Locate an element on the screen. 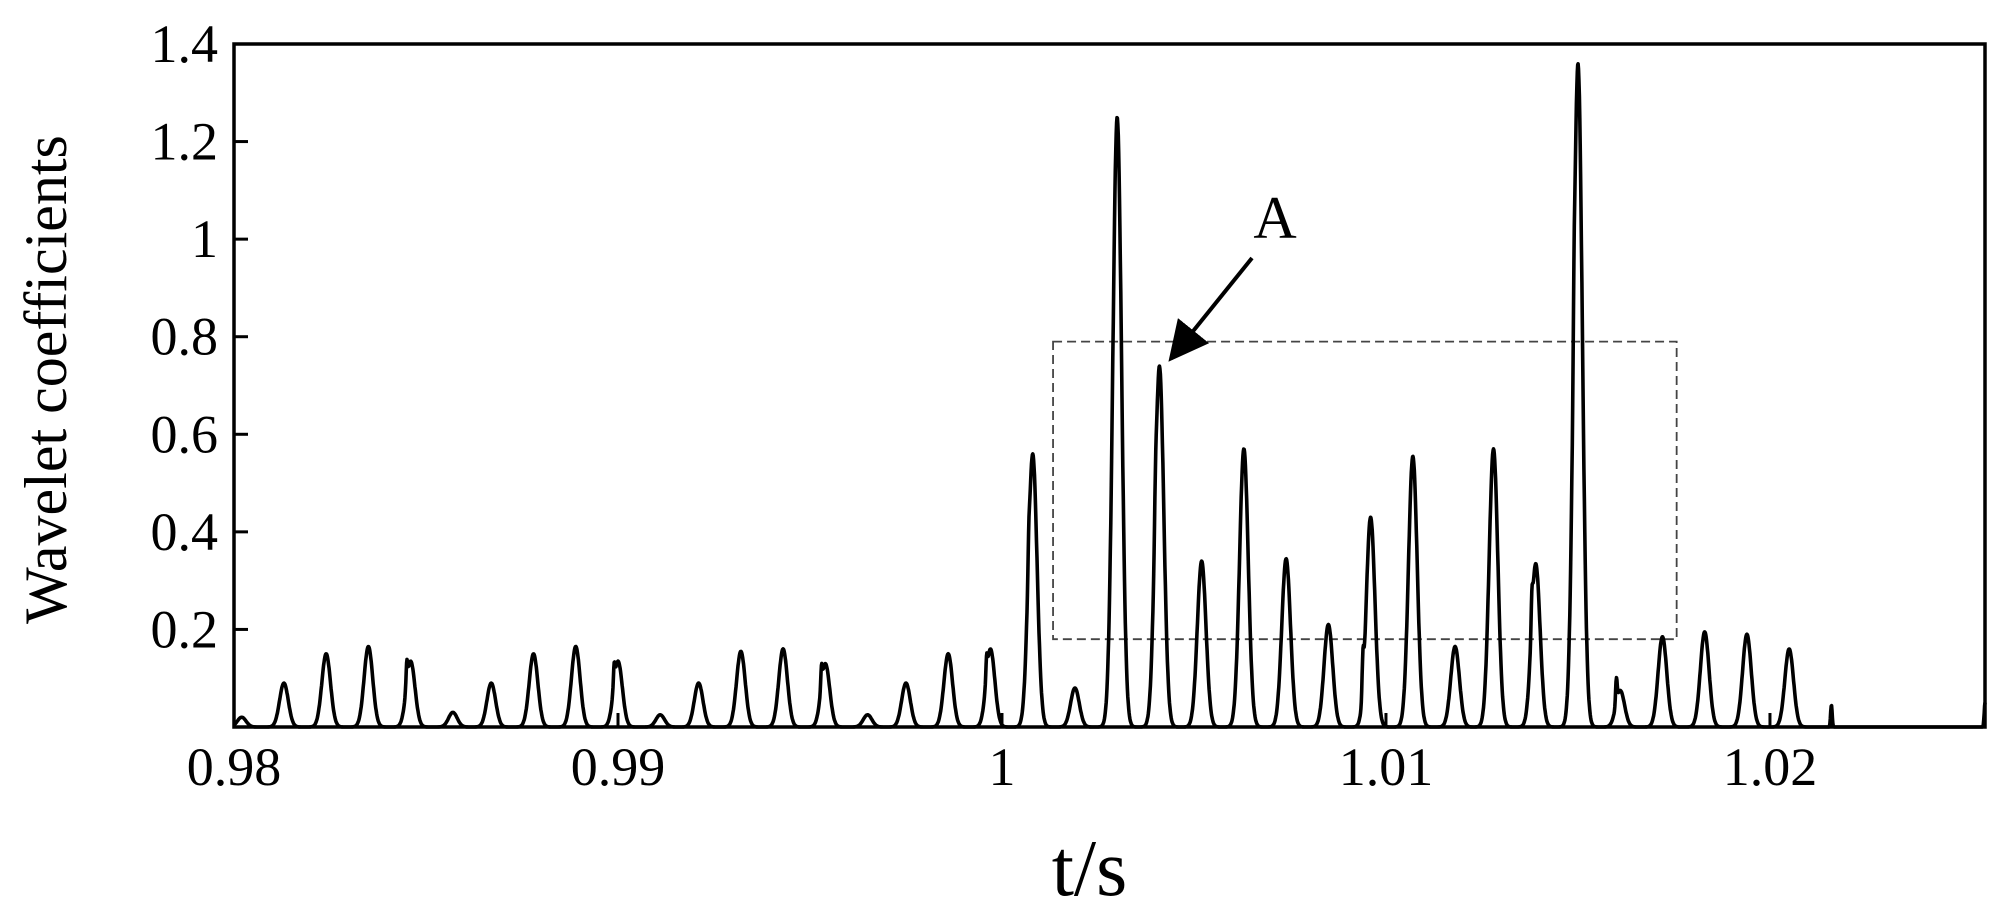 The width and height of the screenshot is (2008, 913). y-axis-title: Wavelet coefficients is located at coordinates (46, 379).